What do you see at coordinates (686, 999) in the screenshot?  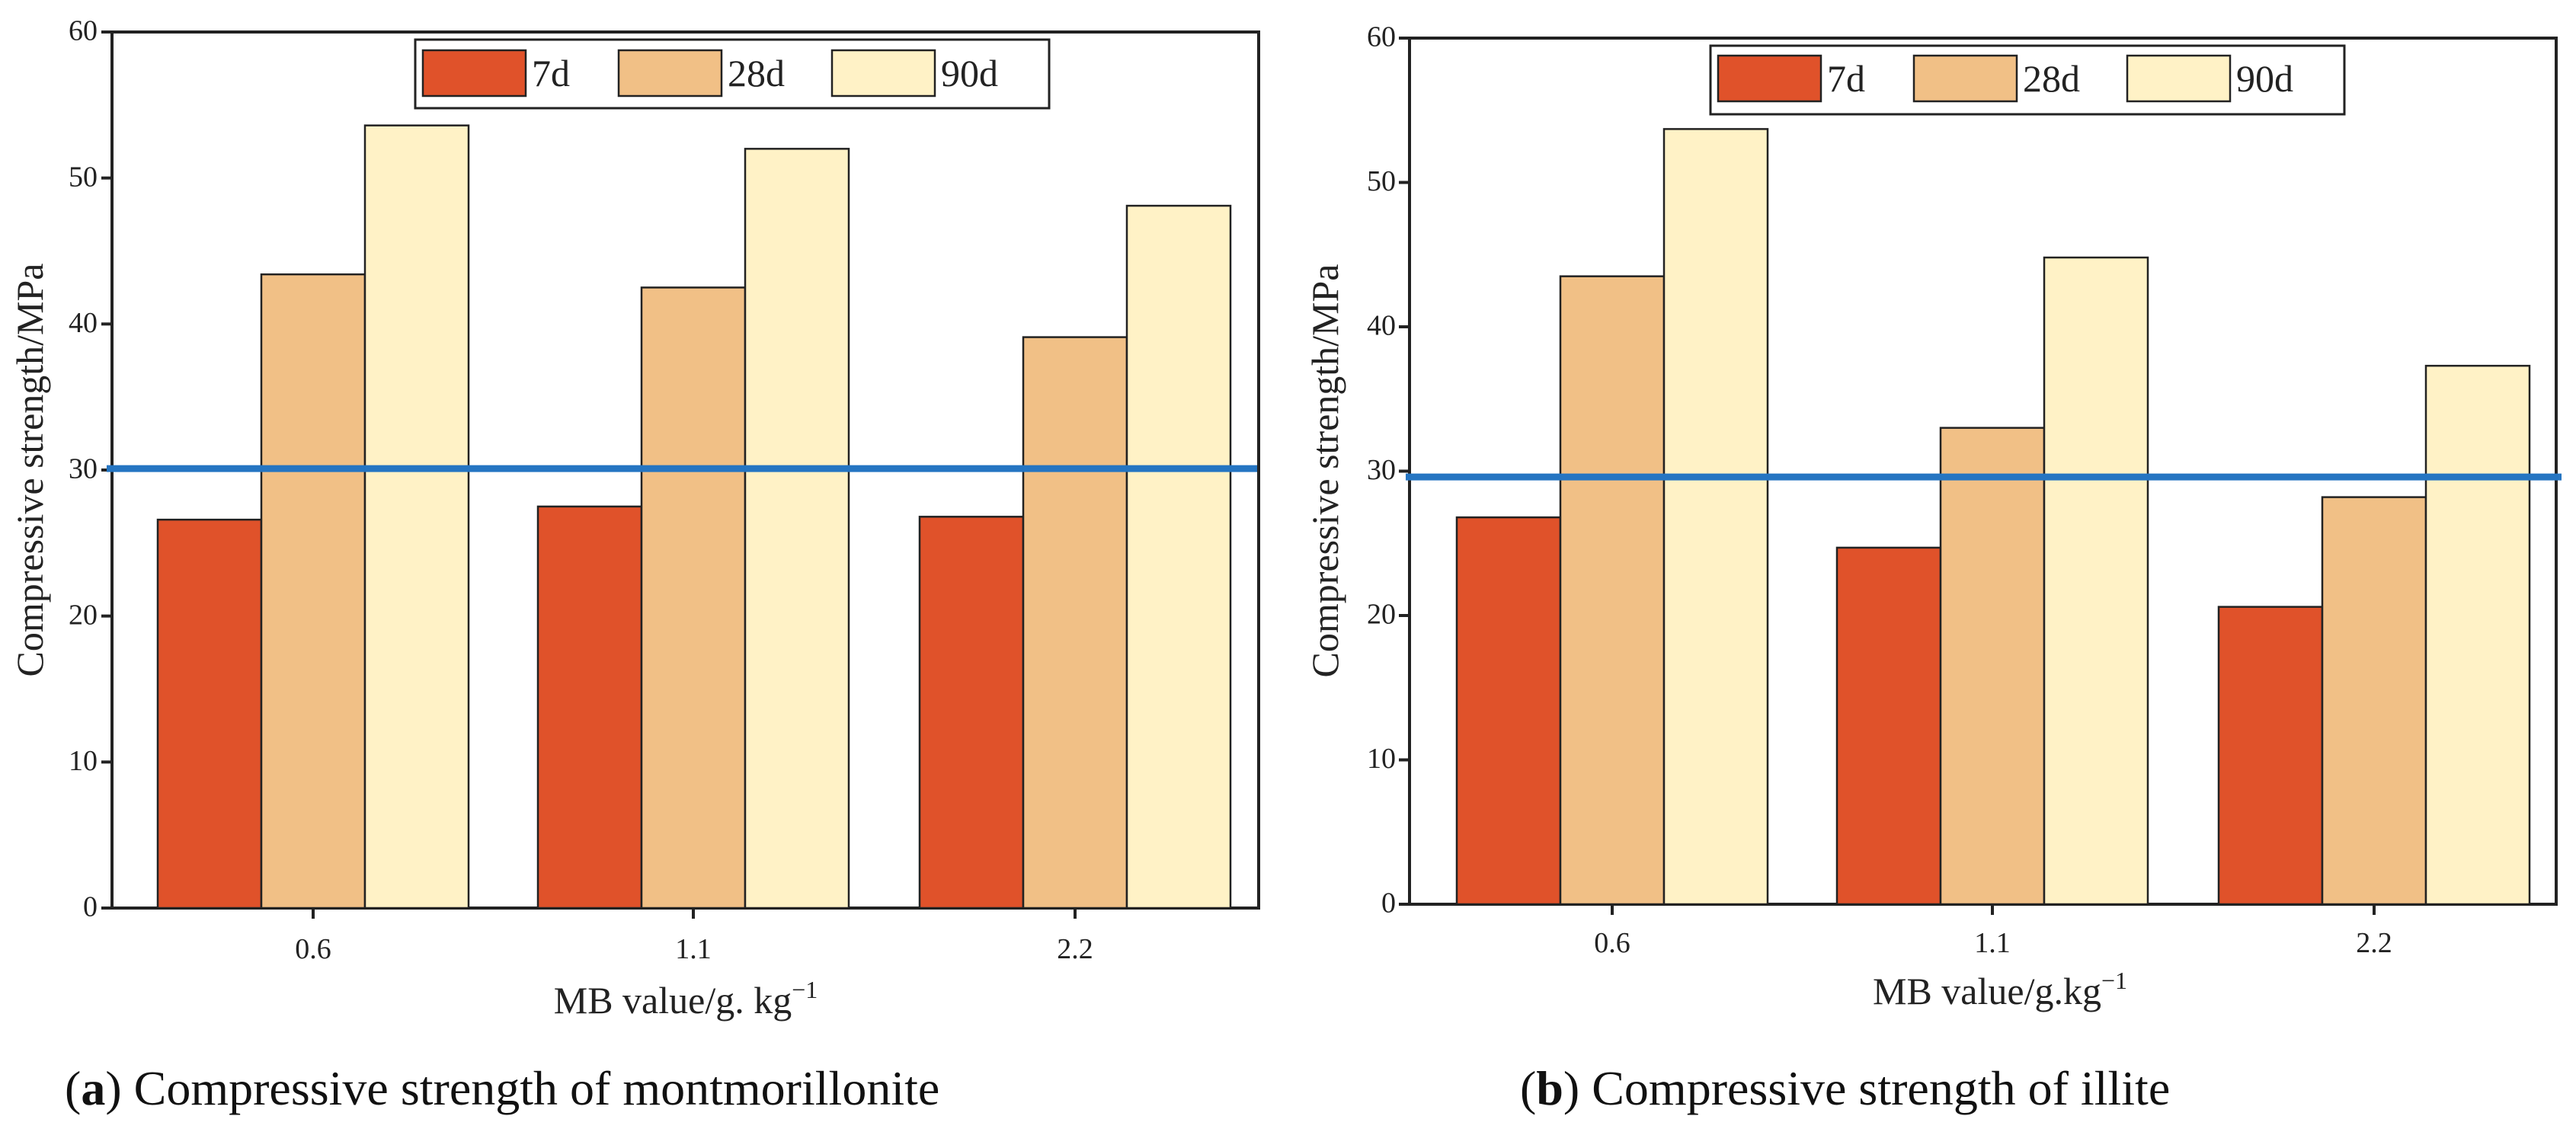 I see `x-axis-label: MB value/g. kg−1` at bounding box center [686, 999].